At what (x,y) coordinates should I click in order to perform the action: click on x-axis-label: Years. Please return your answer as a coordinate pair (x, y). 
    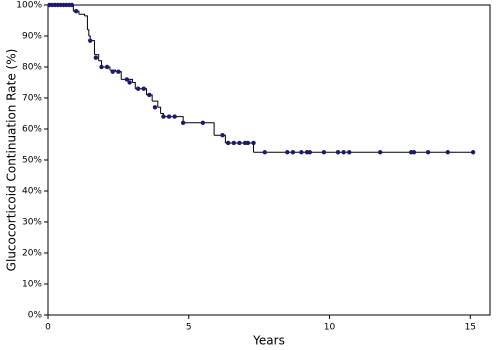
    Looking at the image, I should click on (268, 341).